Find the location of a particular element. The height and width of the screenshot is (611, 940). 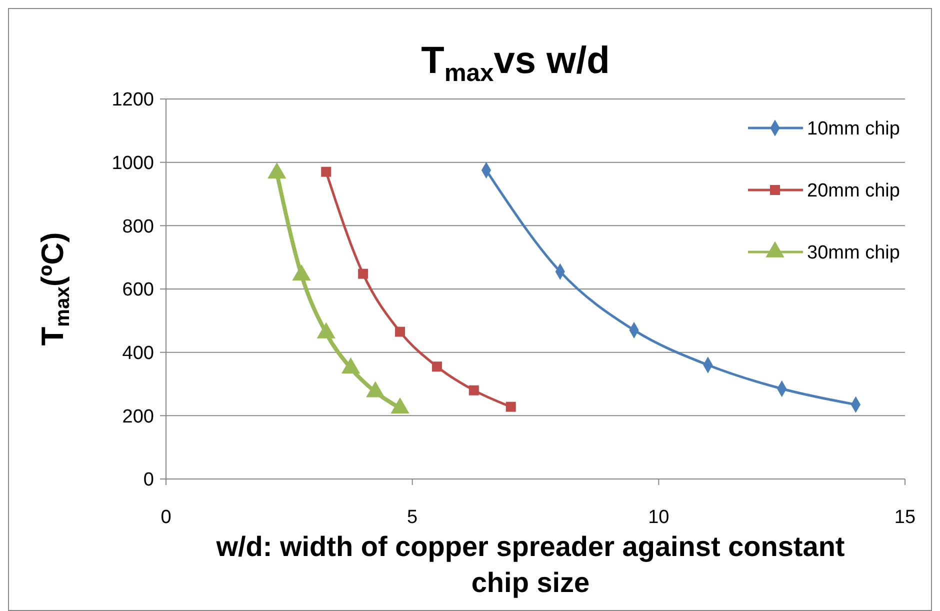

legend-label: 20mm chip is located at coordinates (853, 191).